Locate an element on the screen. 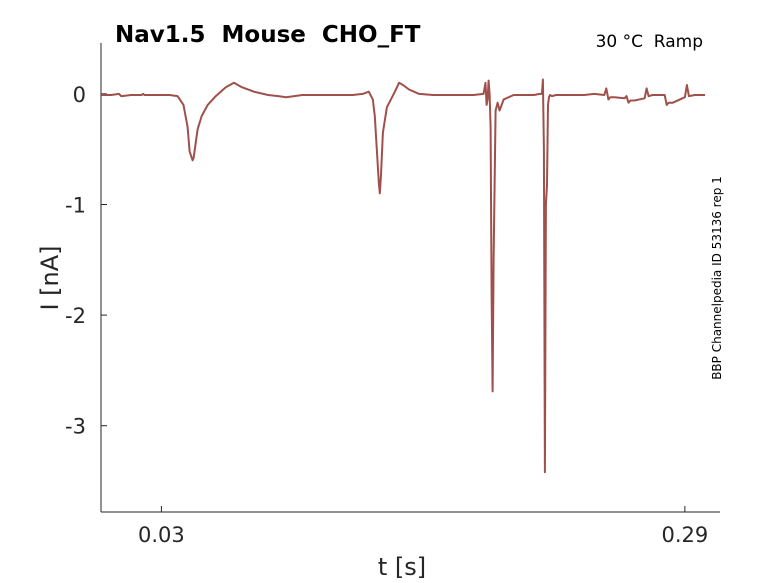 The image size is (778, 583). x-axis-label: t [s] is located at coordinates (402, 567).